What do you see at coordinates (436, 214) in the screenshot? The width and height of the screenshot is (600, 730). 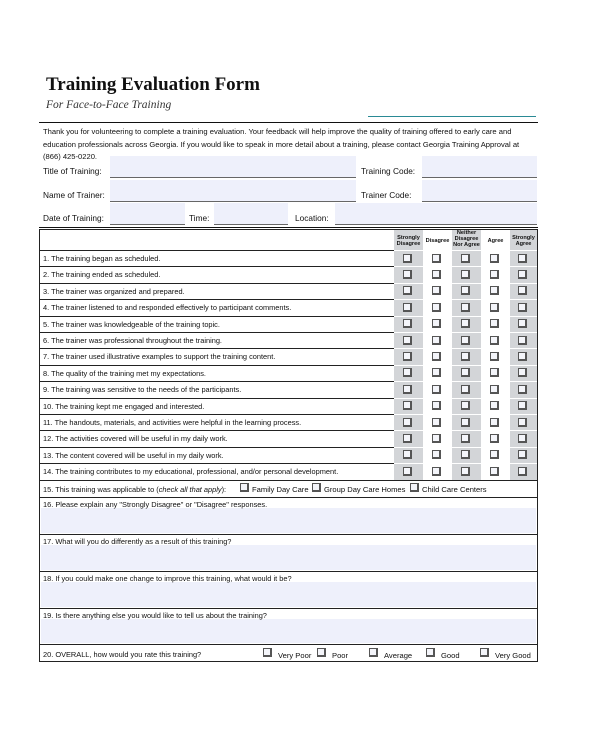 I see `location-input` at bounding box center [436, 214].